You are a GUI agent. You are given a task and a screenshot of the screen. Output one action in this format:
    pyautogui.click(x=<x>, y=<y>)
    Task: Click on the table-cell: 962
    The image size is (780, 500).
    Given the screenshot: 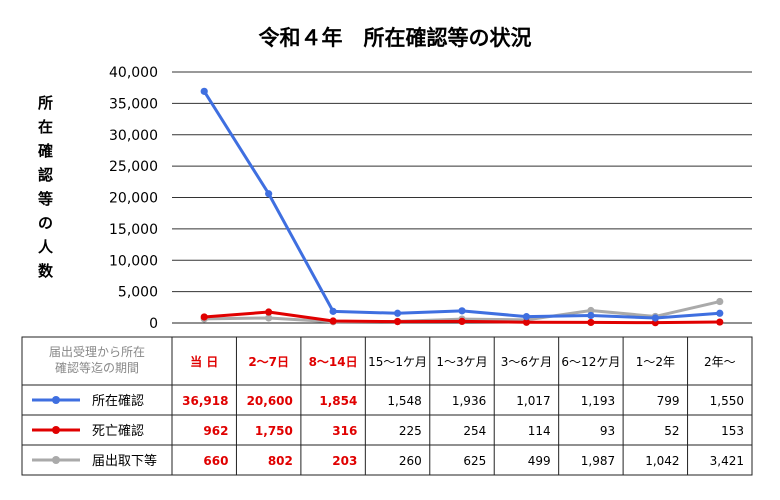 What is the action you would take?
    pyautogui.click(x=215, y=431)
    